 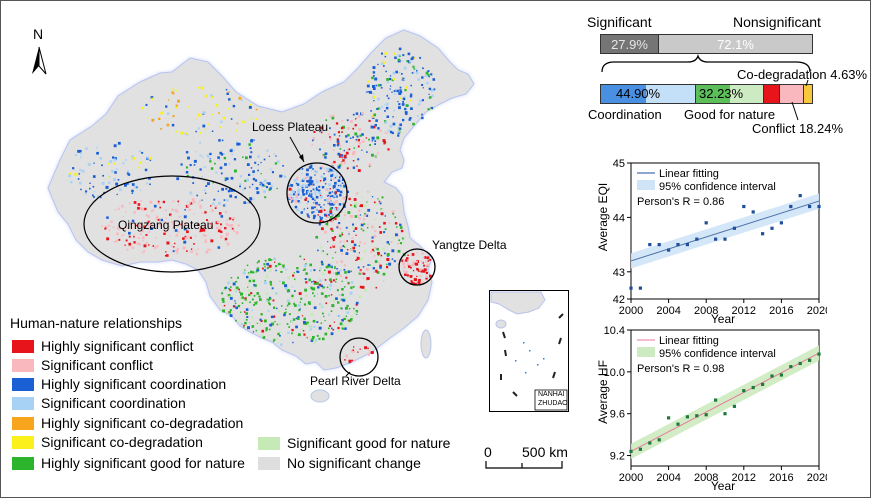 What do you see at coordinates (713, 94) in the screenshot?
I see `good-for-nature-bar-highly` at bounding box center [713, 94].